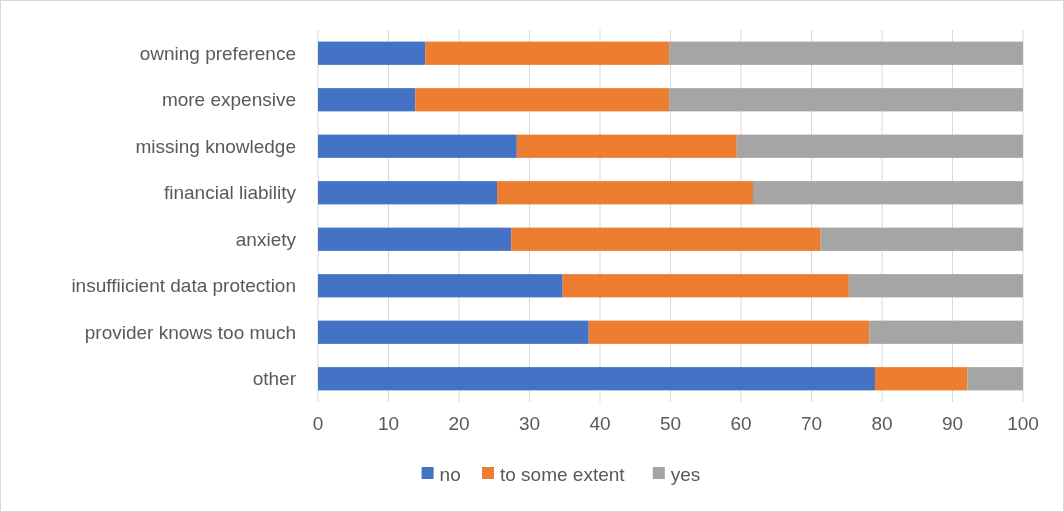 This screenshot has width=1064, height=512. Describe the element at coordinates (217, 53) in the screenshot. I see `y-tick-label: owning preference` at that location.